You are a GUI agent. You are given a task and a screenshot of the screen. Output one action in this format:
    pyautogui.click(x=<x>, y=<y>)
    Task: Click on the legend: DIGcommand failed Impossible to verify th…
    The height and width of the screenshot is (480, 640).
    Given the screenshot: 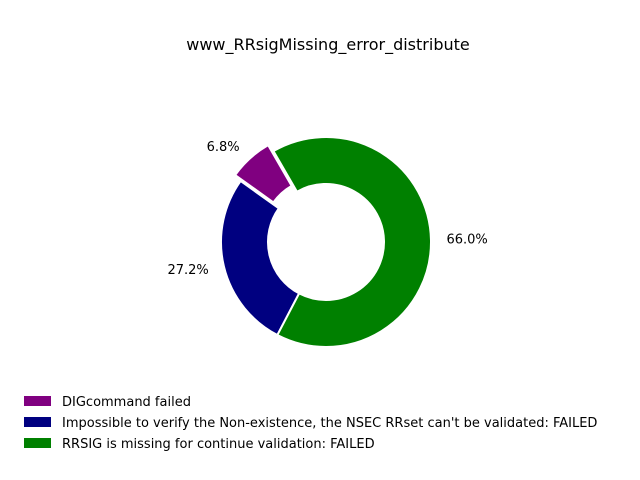 What is the action you would take?
    pyautogui.click(x=310, y=423)
    